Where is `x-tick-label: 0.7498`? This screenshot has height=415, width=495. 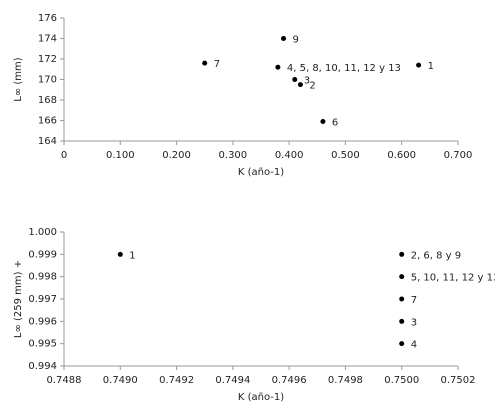 x-tick-label: 0.7498 is located at coordinates (345, 380).